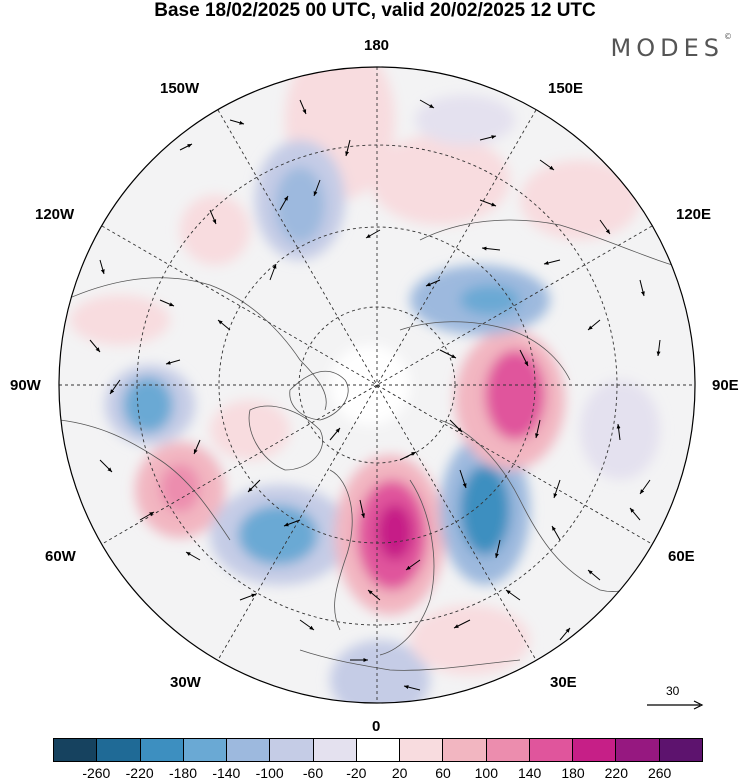 The height and width of the screenshot is (783, 750). What do you see at coordinates (673, 691) in the screenshot?
I see `reference-vector-label: 30` at bounding box center [673, 691].